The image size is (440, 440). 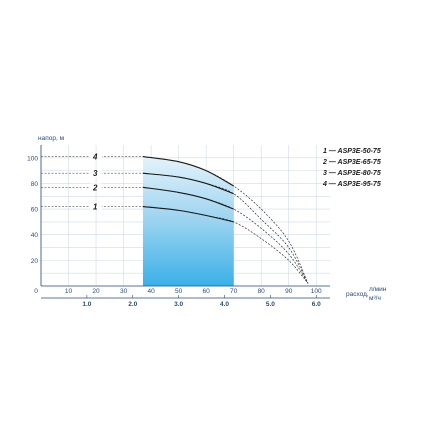 I want to click on x-tick-label-m3h: 2.0, so click(x=132, y=304).